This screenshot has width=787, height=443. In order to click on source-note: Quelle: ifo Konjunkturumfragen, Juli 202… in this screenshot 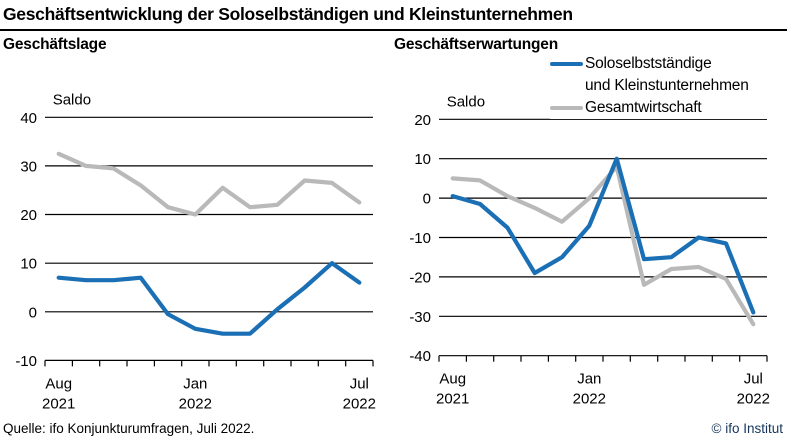, I will do `click(129, 428)`.